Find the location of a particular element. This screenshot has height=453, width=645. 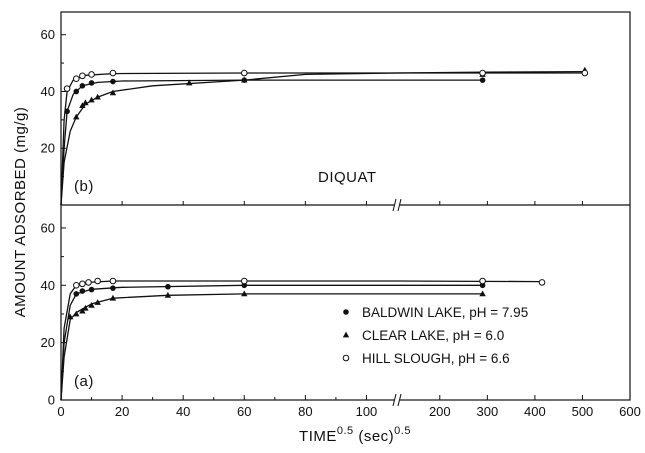

x-tick-label: 200 is located at coordinates (440, 411).